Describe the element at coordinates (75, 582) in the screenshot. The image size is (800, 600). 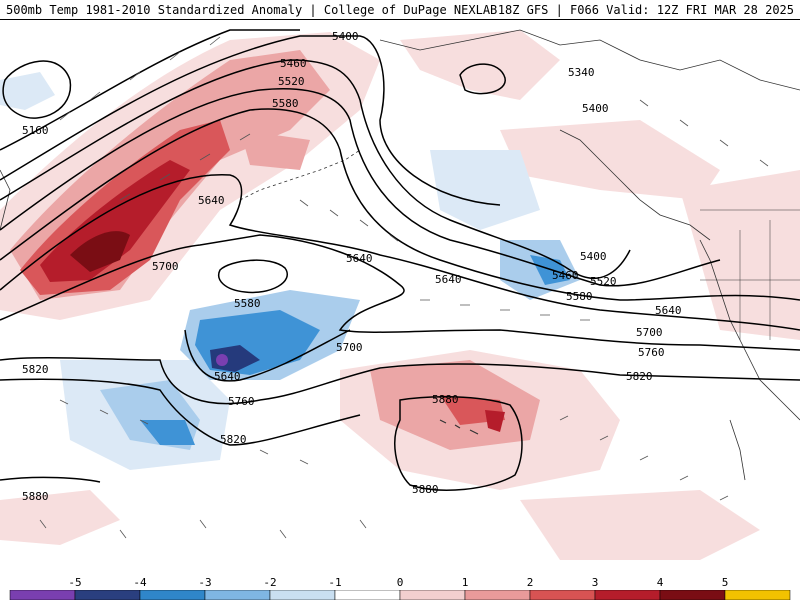
I see `colorbar-label-0: -5` at that location.